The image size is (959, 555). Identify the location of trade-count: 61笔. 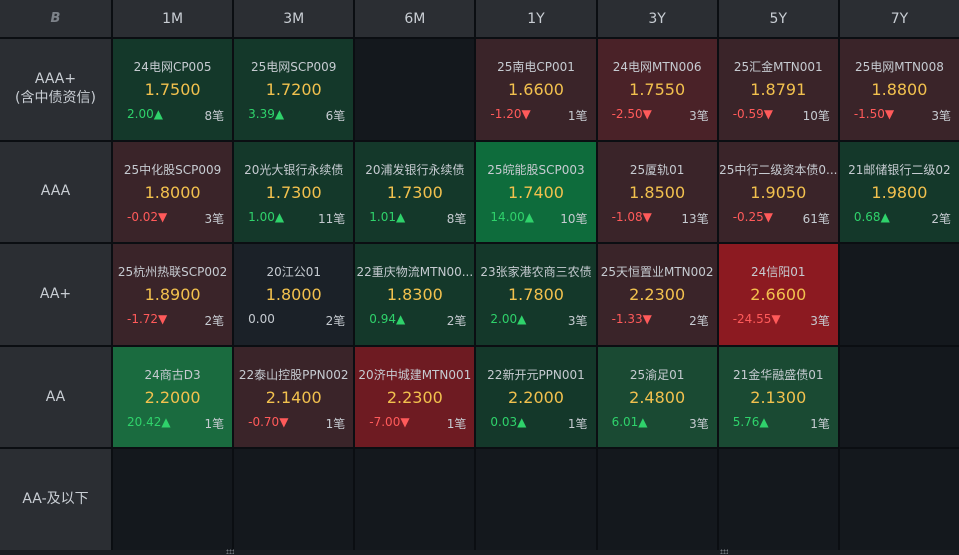
(816, 218).